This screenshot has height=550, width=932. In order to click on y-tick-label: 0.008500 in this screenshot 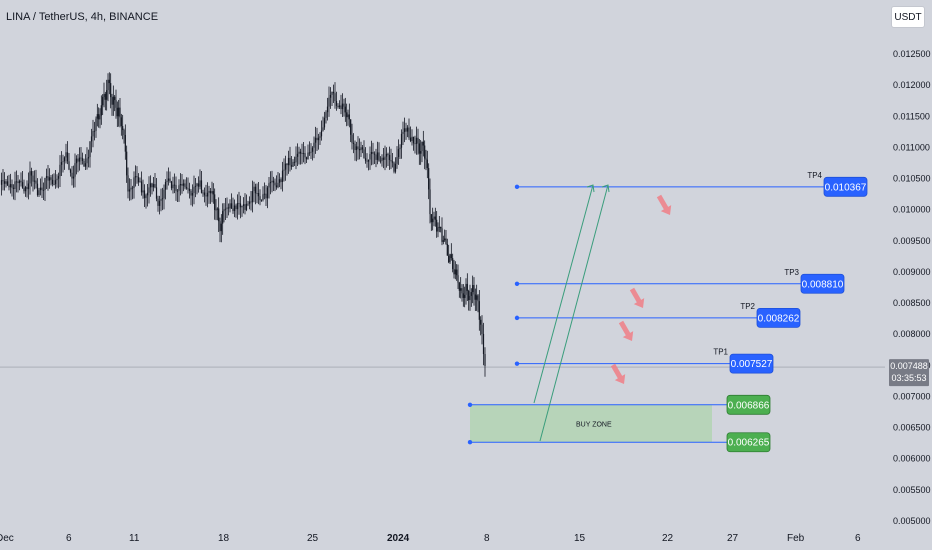, I will do `click(912, 303)`.